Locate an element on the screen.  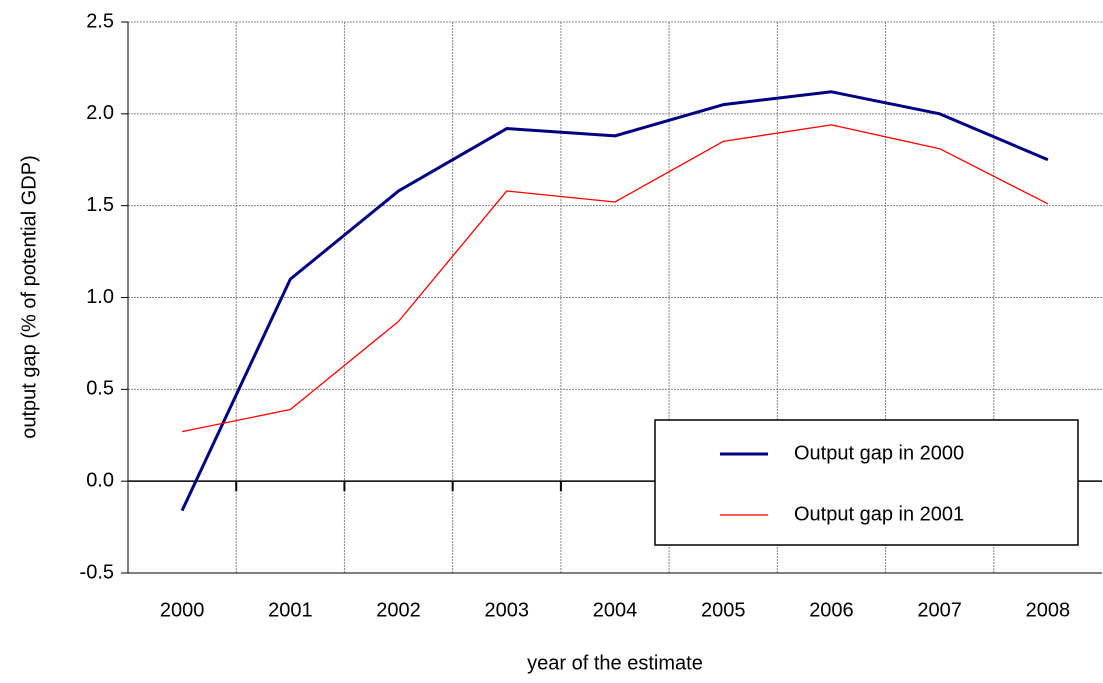
x-tick-label: 2003 is located at coordinates (507, 610).